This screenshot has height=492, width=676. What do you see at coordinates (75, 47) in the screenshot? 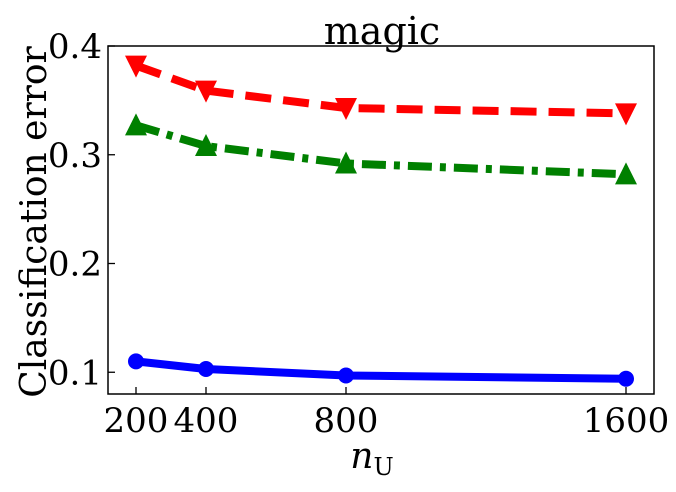
I see `y-tick-label: 0.4` at bounding box center [75, 47].